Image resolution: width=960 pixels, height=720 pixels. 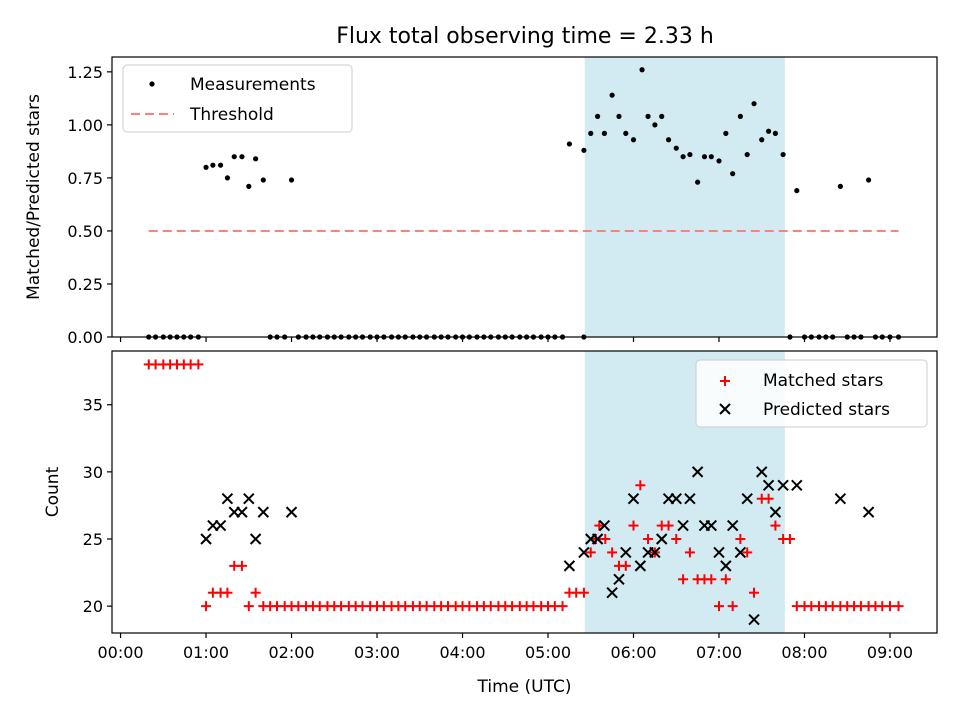 What do you see at coordinates (291, 652) in the screenshot?
I see `x-tick-label: 02:00` at bounding box center [291, 652].